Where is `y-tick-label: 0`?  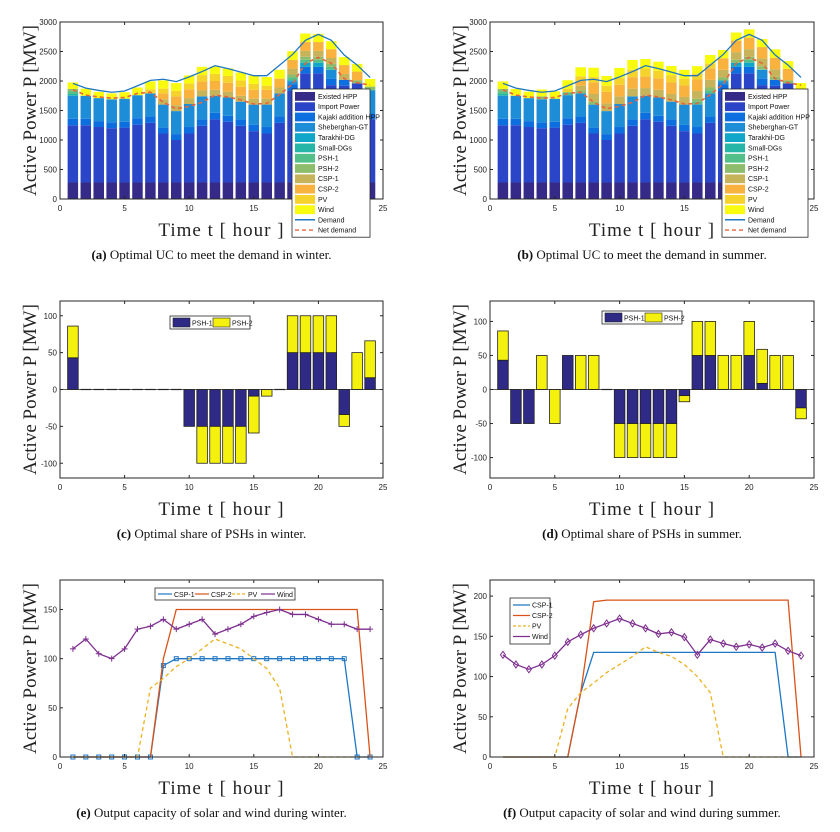 y-tick-label: 0 is located at coordinates (55, 199).